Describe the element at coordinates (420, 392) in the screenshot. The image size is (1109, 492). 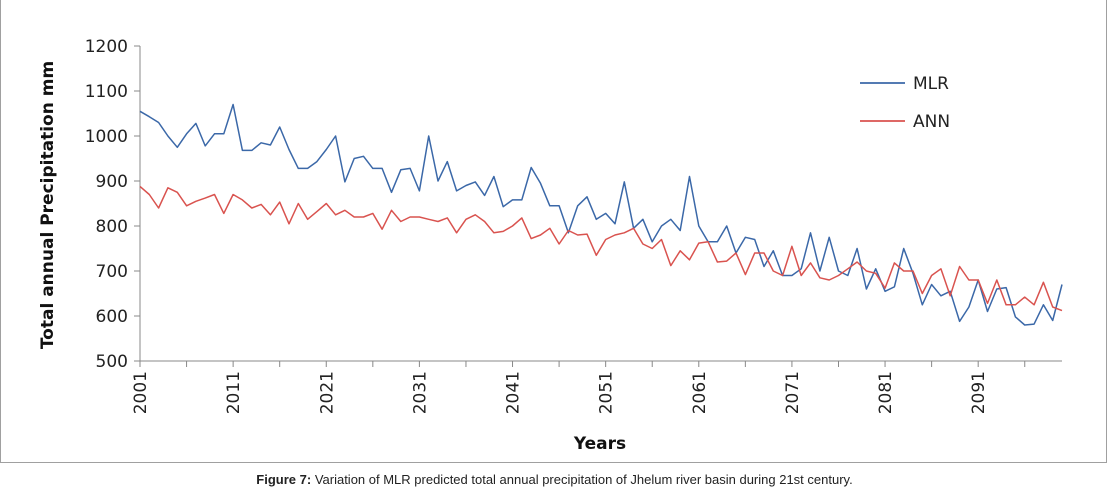
I see `x-tick-label: 2031` at that location.